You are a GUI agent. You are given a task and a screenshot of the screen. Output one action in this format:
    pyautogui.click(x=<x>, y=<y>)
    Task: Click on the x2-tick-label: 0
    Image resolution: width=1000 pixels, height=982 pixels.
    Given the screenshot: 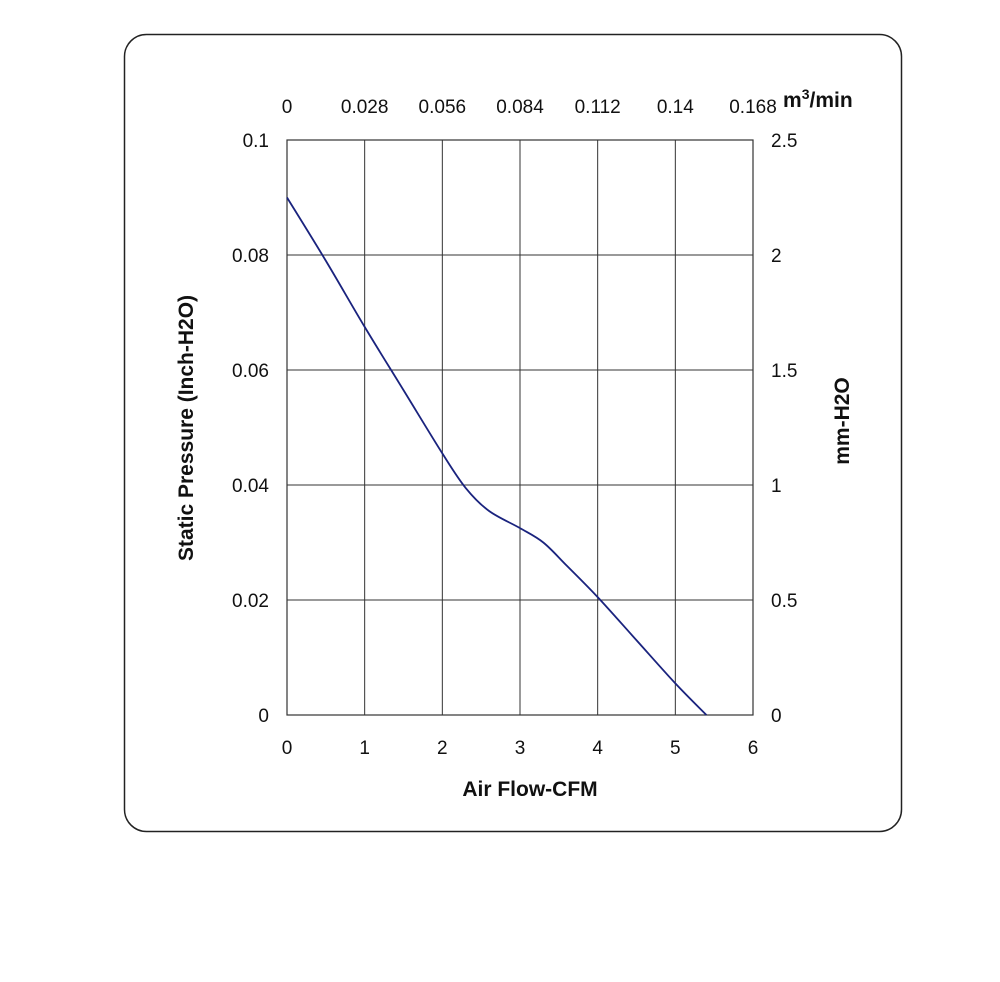 What is the action you would take?
    pyautogui.click(x=287, y=107)
    